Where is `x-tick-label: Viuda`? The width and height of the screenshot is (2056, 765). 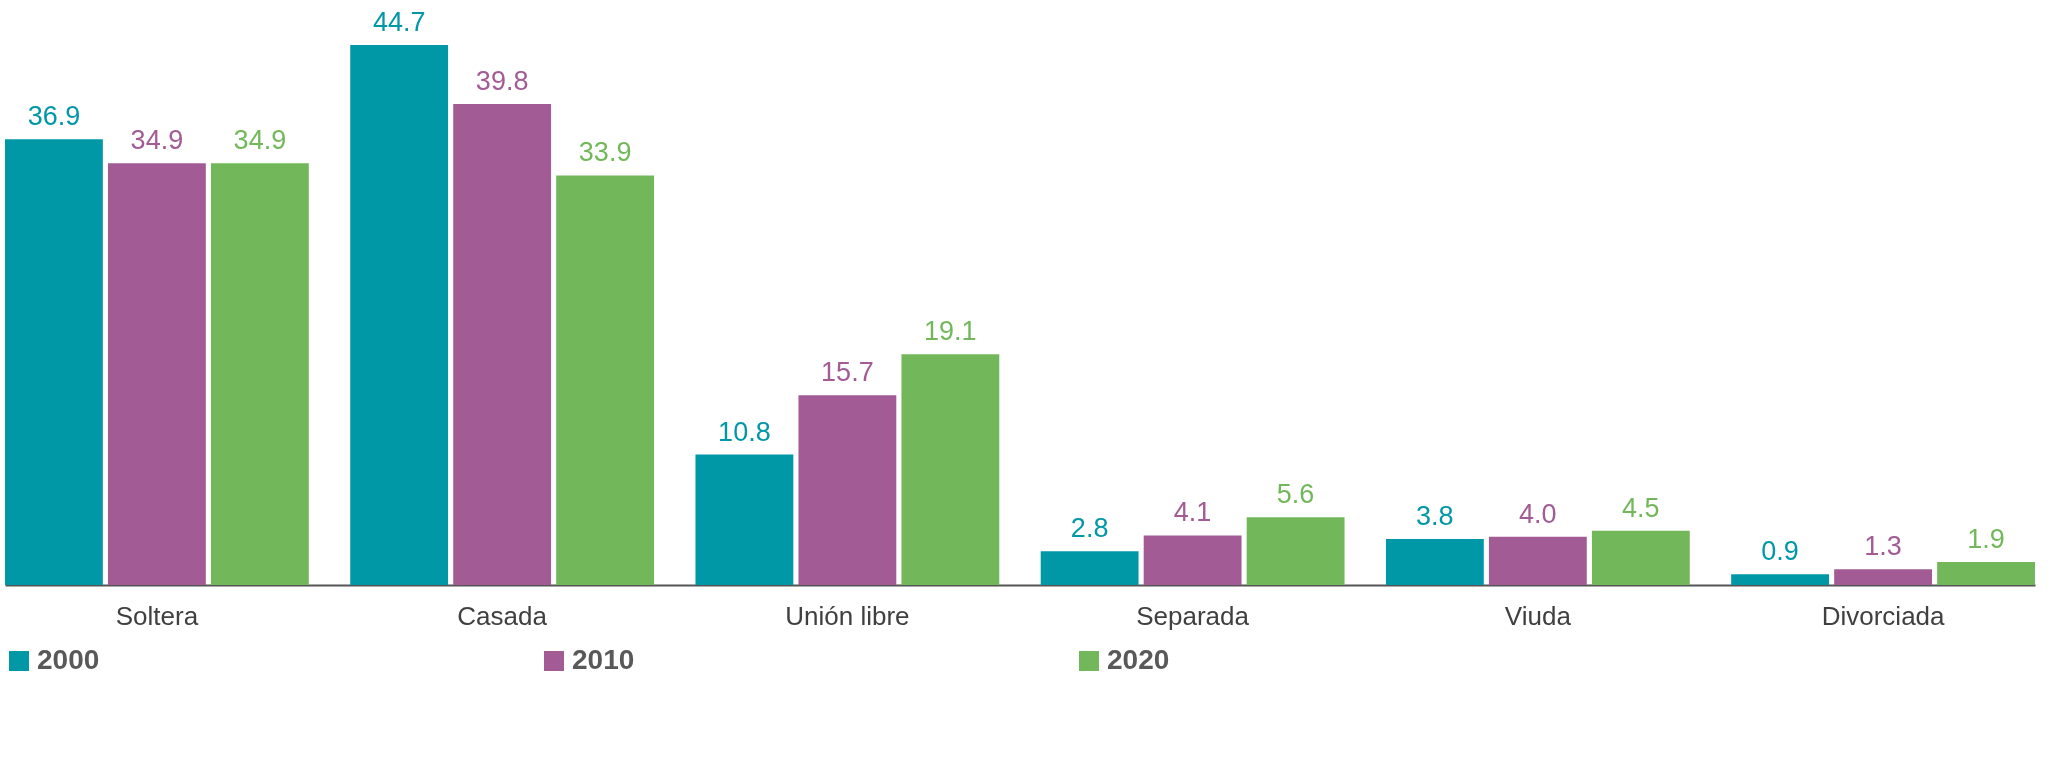
x-tick-label: Viuda is located at coordinates (1538, 615).